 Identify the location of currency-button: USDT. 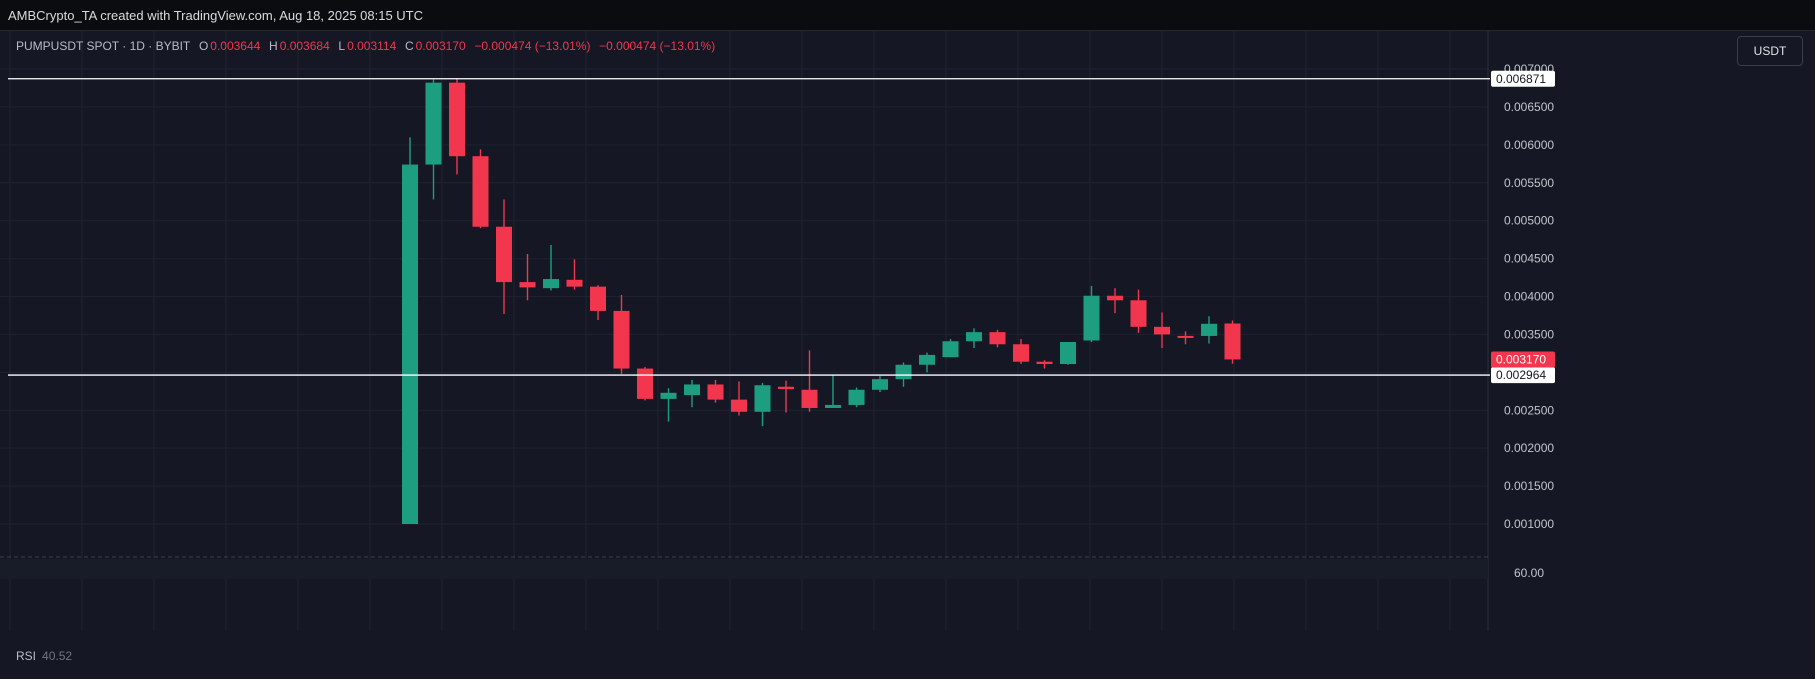
(1770, 51).